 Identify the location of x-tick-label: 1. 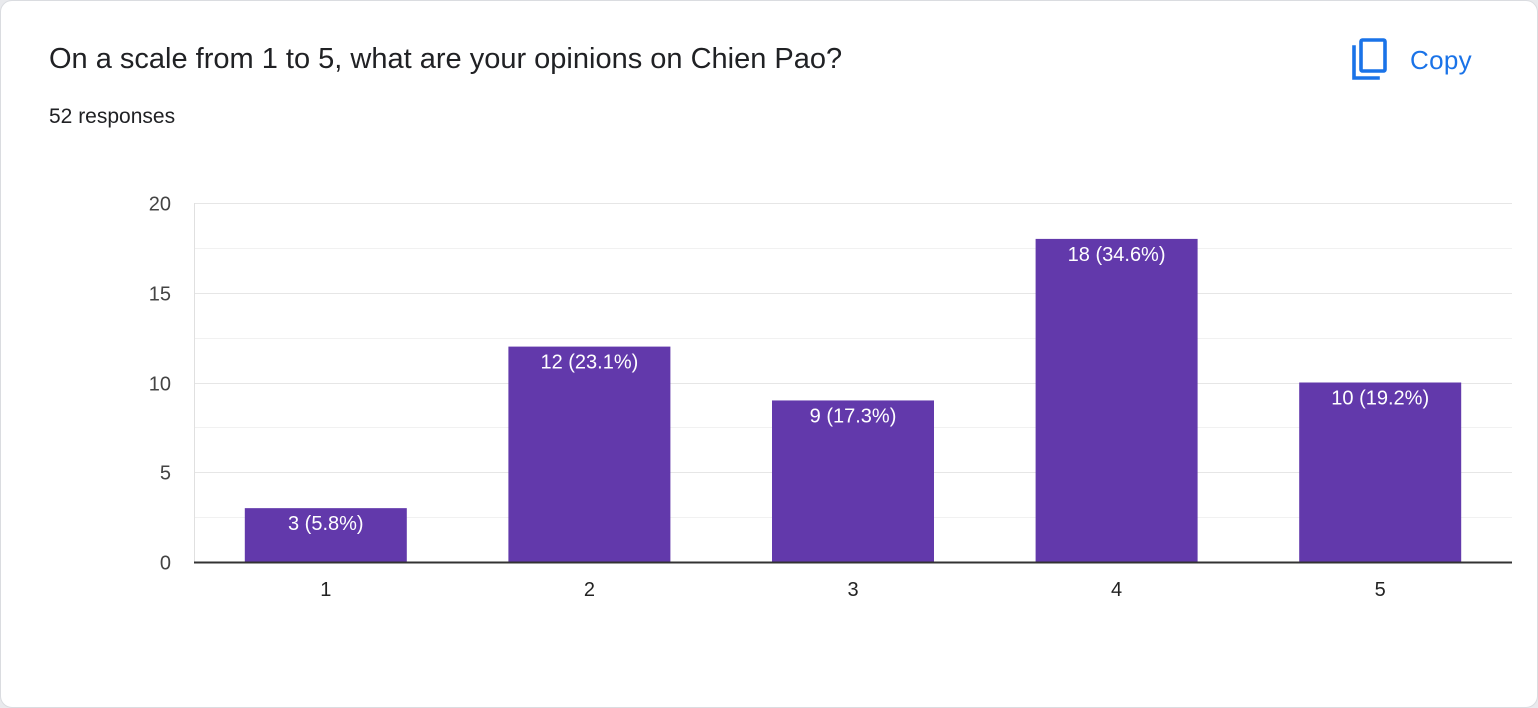
(325, 590).